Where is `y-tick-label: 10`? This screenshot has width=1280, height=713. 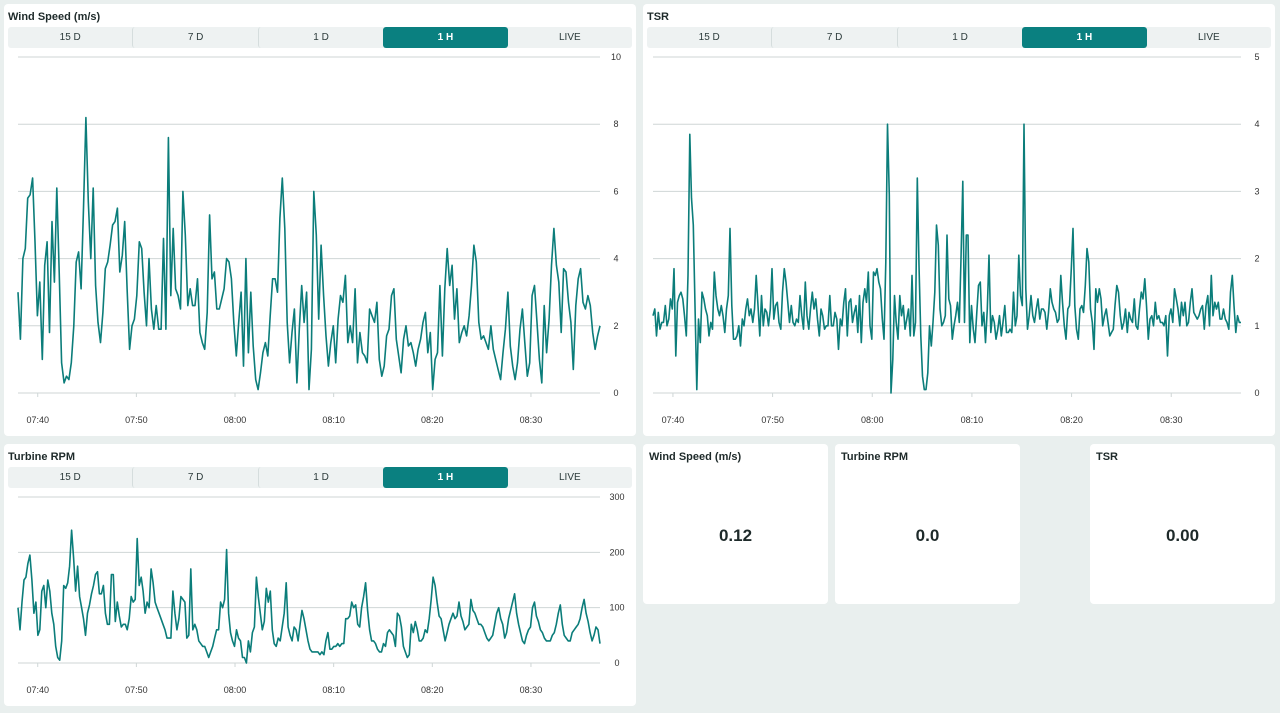 y-tick-label: 10 is located at coordinates (616, 57).